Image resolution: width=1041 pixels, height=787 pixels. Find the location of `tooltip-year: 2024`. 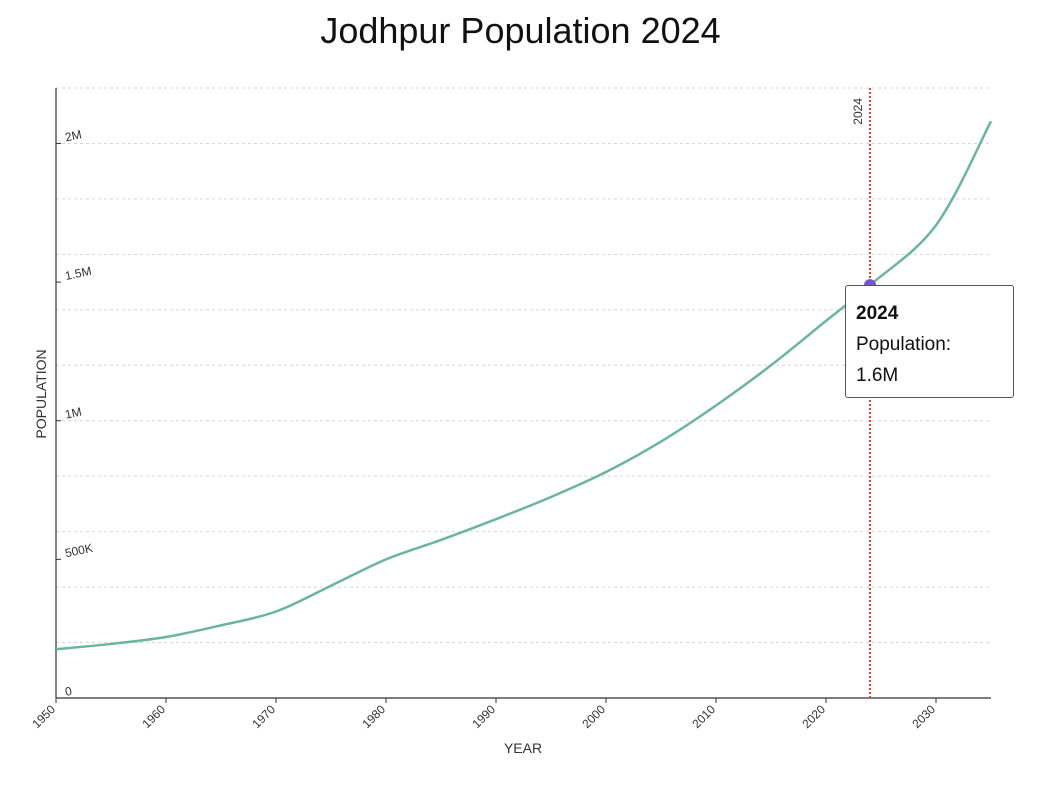

tooltip-year: 2024 is located at coordinates (877, 313).